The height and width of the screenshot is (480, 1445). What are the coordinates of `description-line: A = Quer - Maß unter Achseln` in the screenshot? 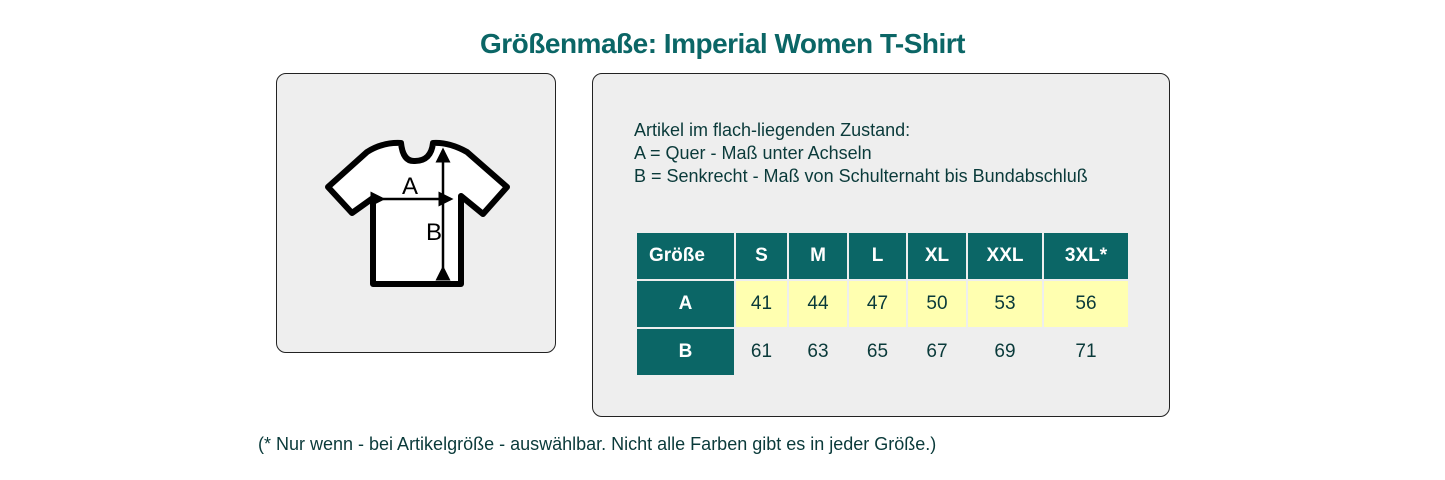 It's located at (753, 153).